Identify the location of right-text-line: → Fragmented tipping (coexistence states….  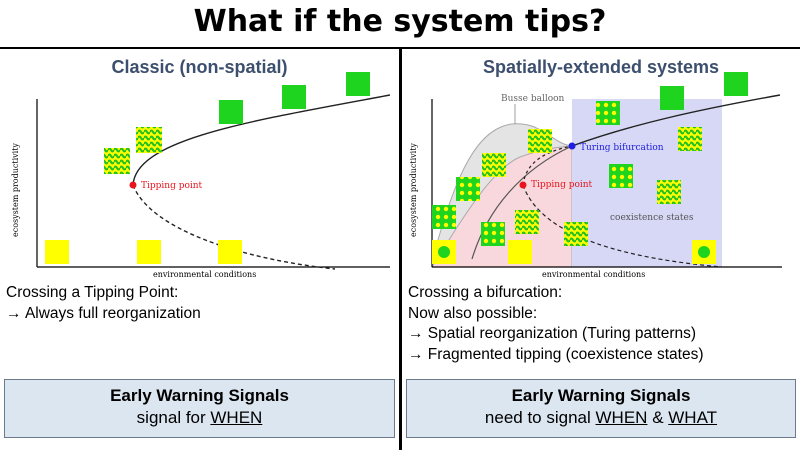
(556, 354).